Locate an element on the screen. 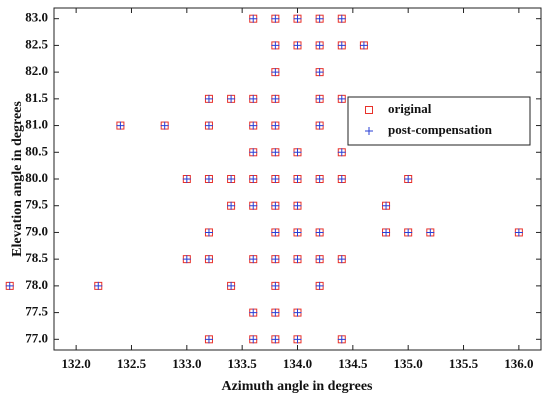 This screenshot has width=550, height=401. y-tick-label: 81.0 is located at coordinates (36, 124).